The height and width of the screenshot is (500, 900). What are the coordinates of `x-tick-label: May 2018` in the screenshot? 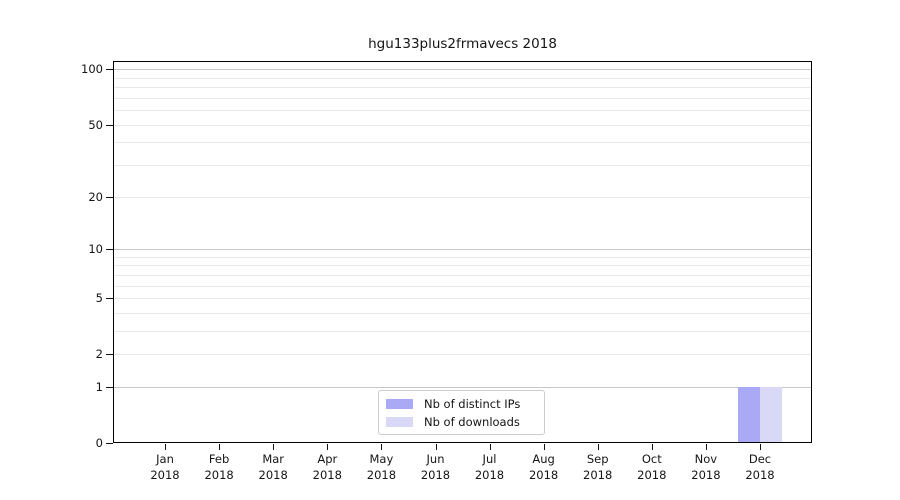 It's located at (381, 467).